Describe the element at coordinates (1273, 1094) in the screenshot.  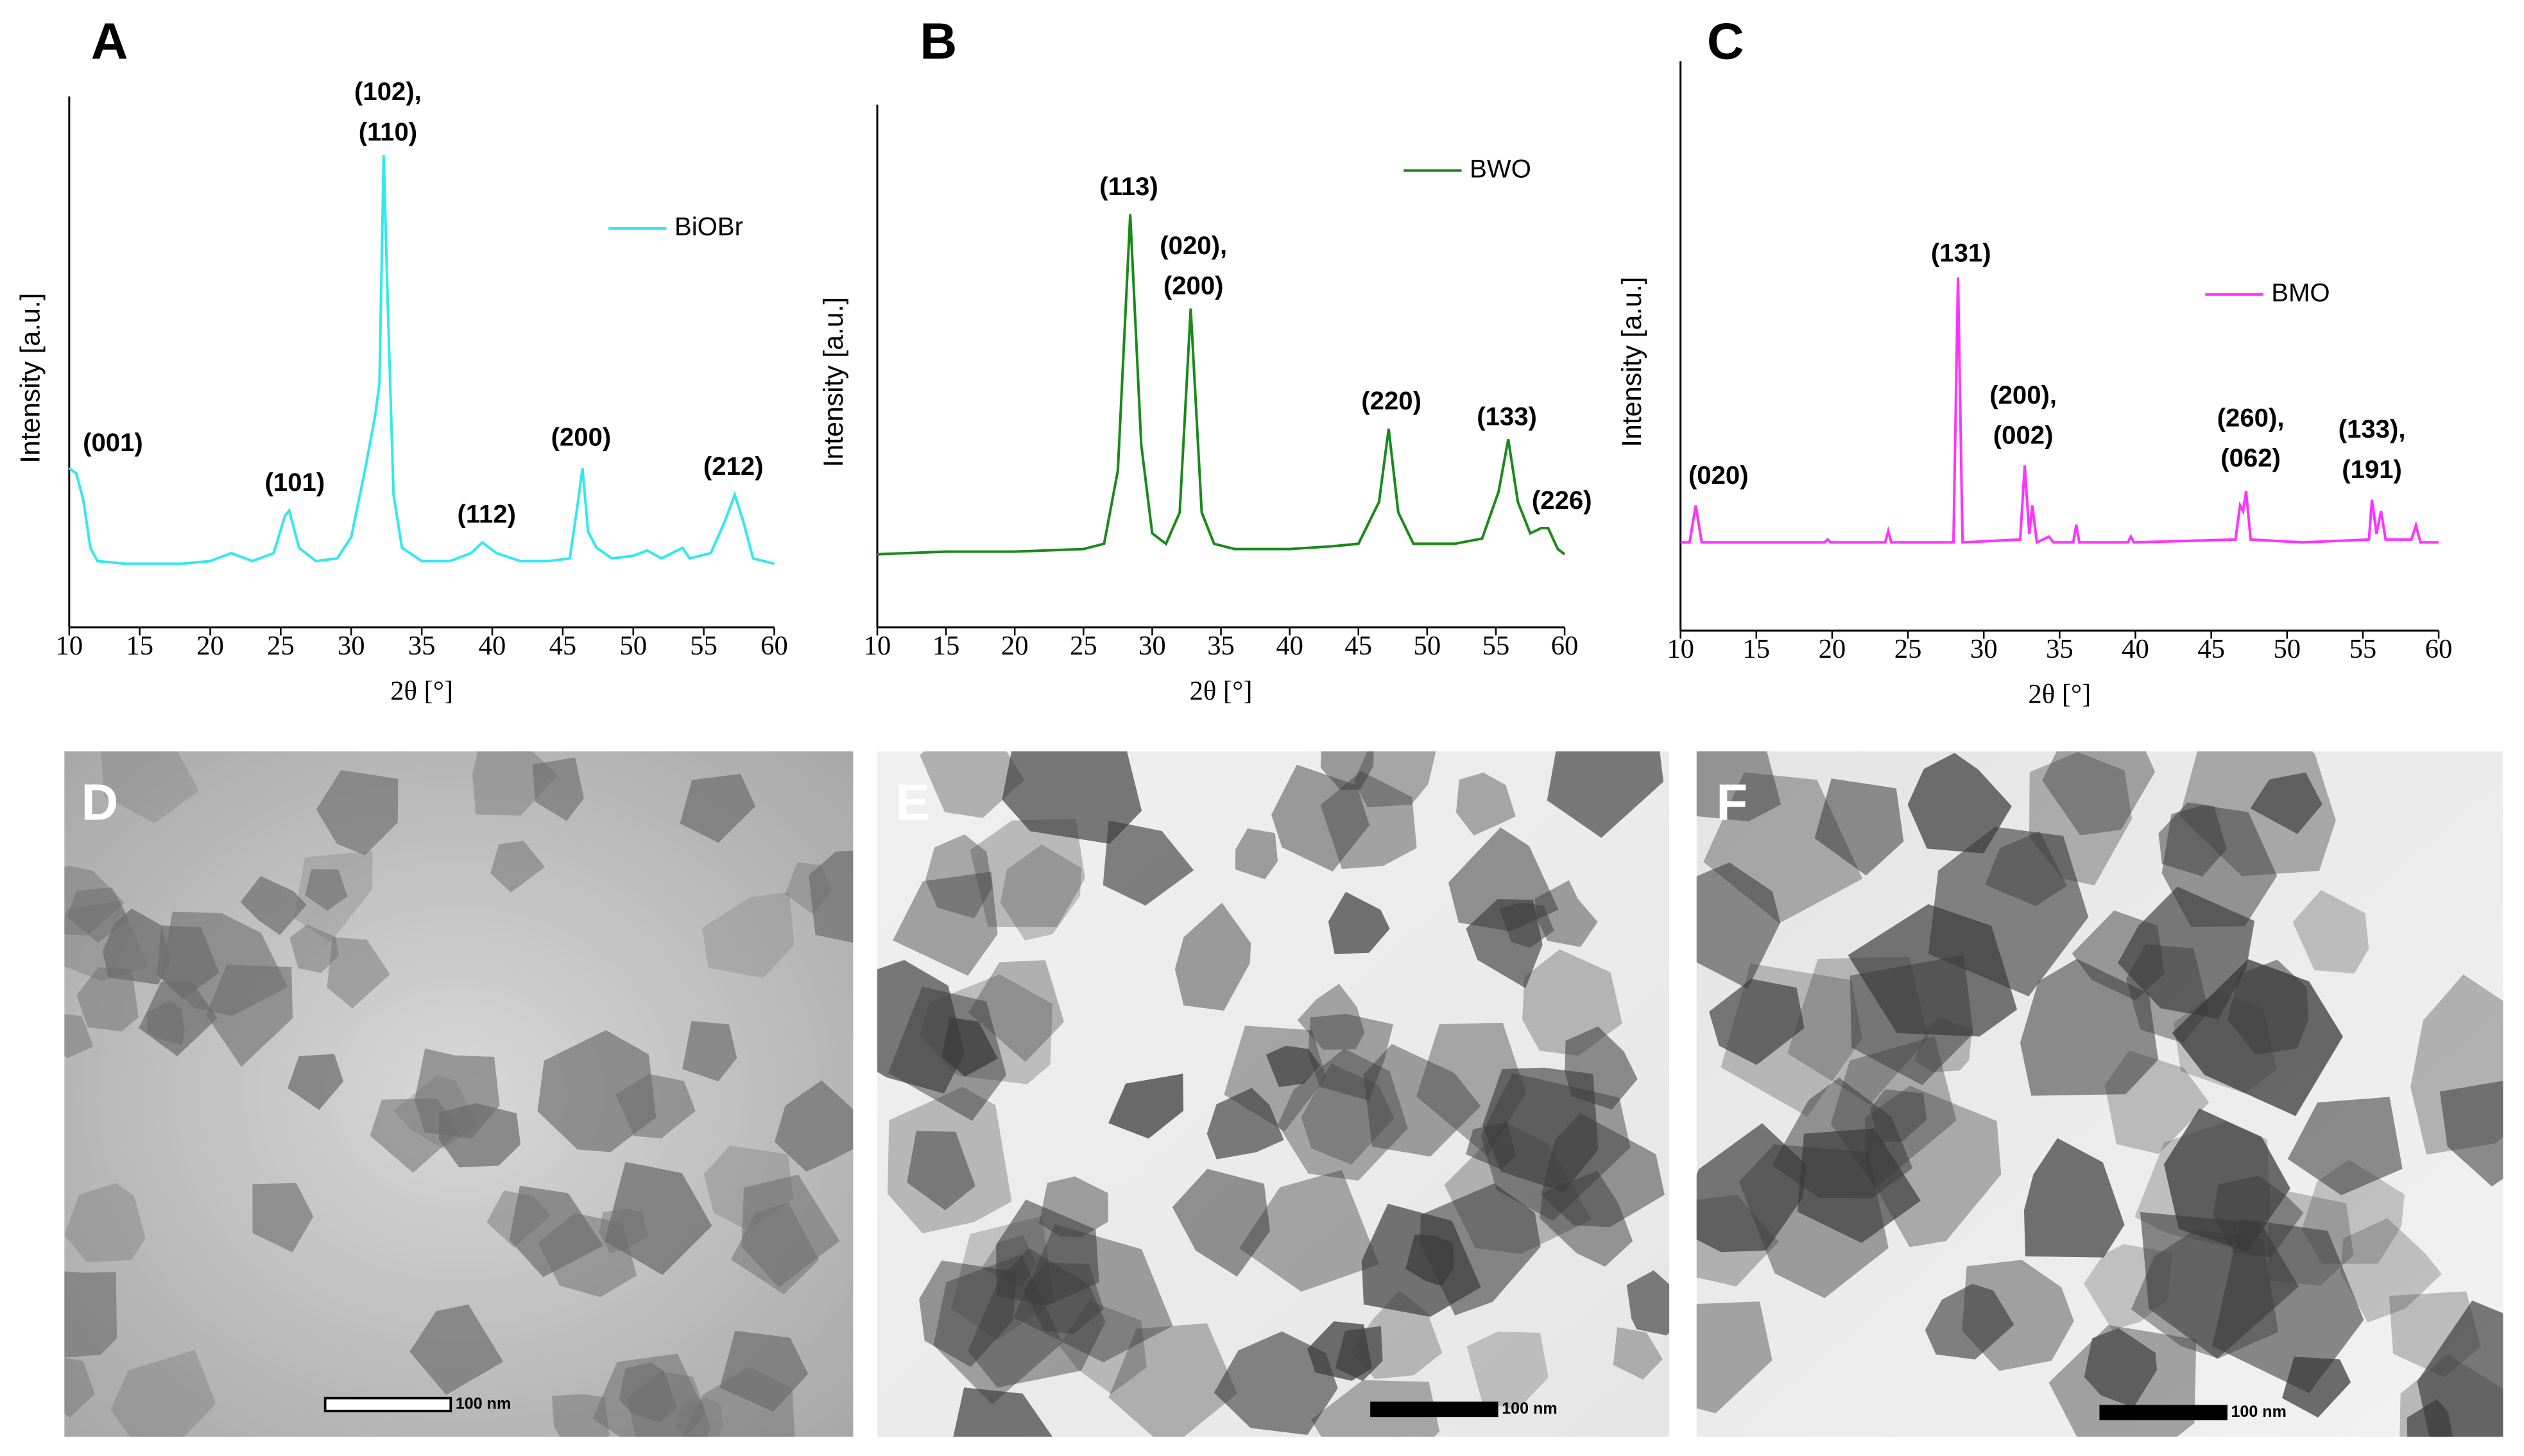
I see `particles` at that location.